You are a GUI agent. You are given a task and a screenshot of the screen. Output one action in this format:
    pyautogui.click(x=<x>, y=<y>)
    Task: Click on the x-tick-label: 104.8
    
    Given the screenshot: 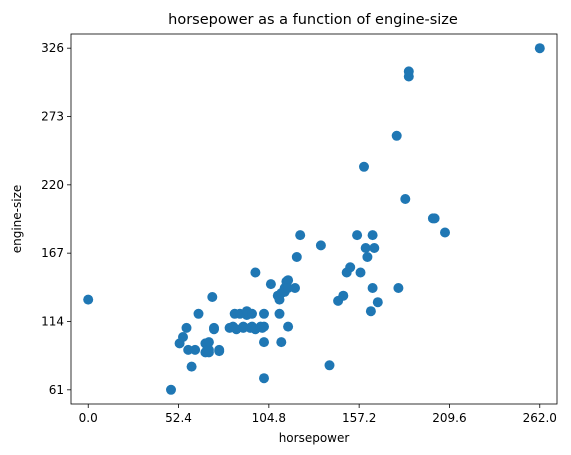 What is the action you would take?
    pyautogui.click(x=269, y=418)
    